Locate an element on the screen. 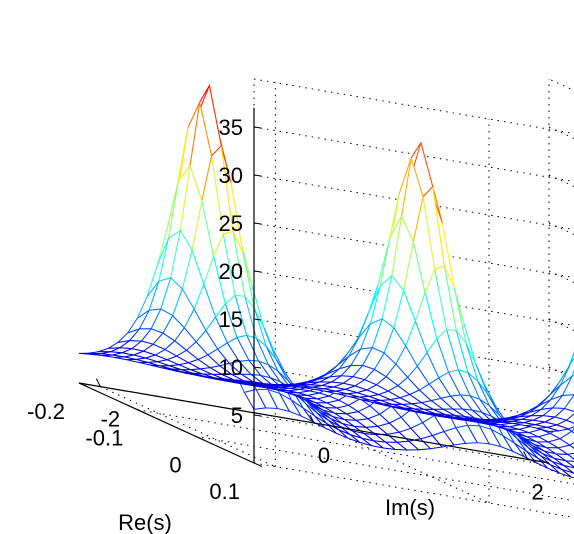 The width and height of the screenshot is (574, 534). tick-label: 30 is located at coordinates (231, 175).